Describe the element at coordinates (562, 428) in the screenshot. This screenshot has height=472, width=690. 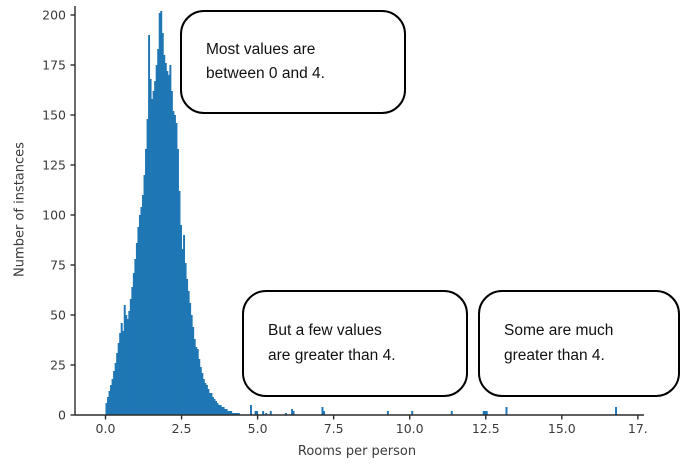
I see `x-tick-label: 15.0` at that location.